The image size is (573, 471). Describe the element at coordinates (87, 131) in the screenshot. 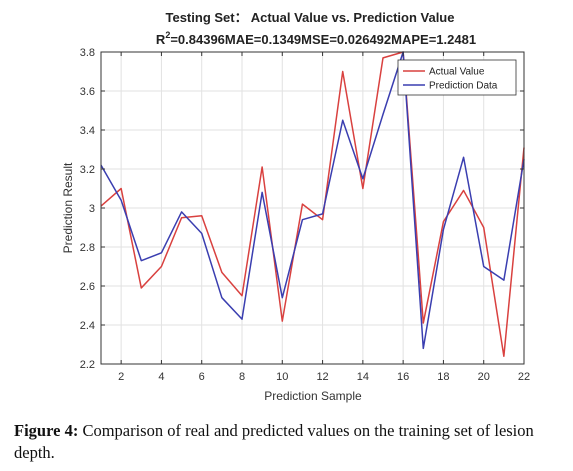

I see `y-tick-label: 3.4` at that location.